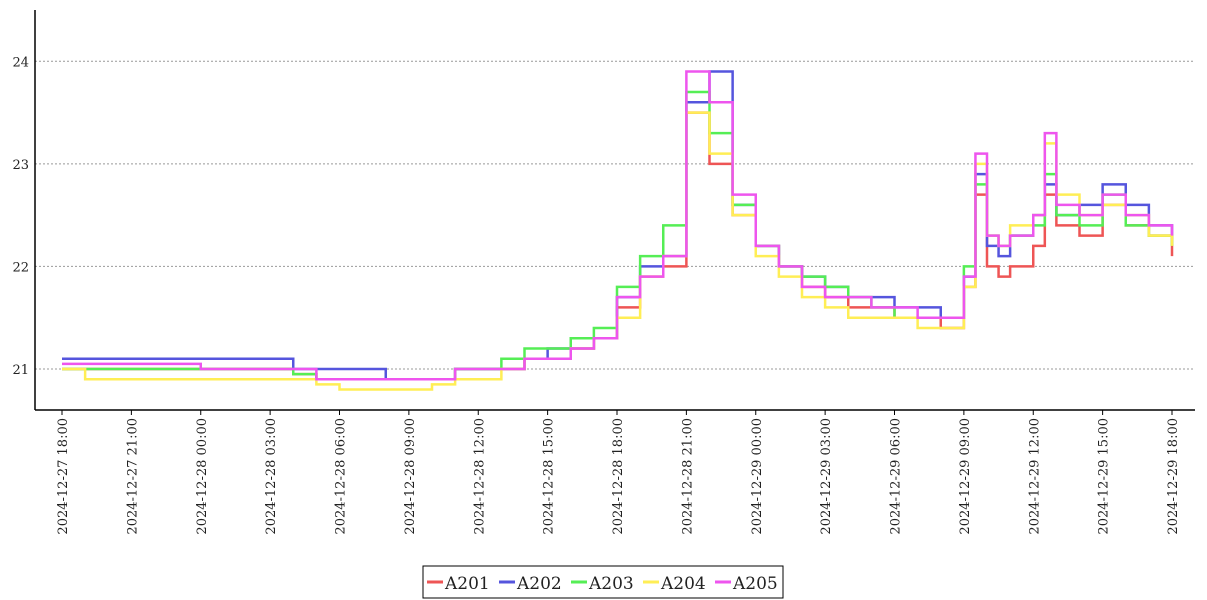 Image resolution: width=1207 pixels, height=600 pixels. I want to click on legend-label-a203: A203, so click(611, 584).